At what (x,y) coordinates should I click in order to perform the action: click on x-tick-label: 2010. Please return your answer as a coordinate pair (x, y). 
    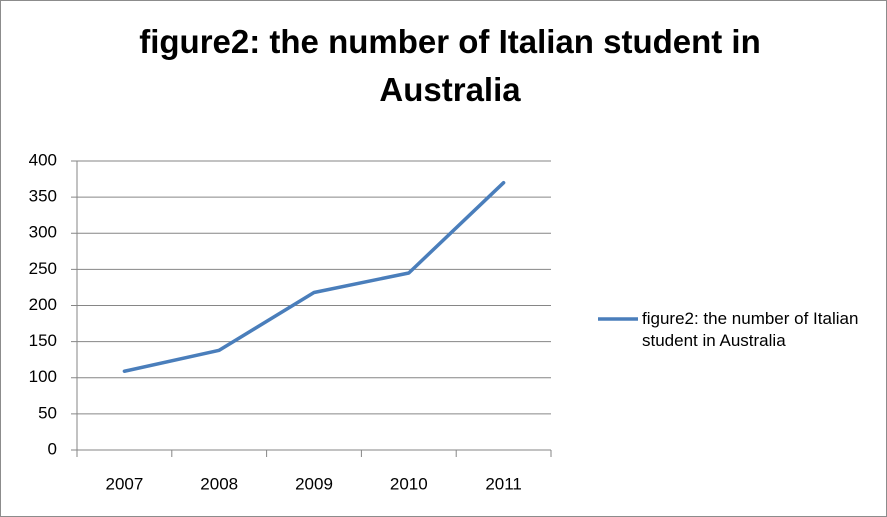
    Looking at the image, I should click on (409, 483).